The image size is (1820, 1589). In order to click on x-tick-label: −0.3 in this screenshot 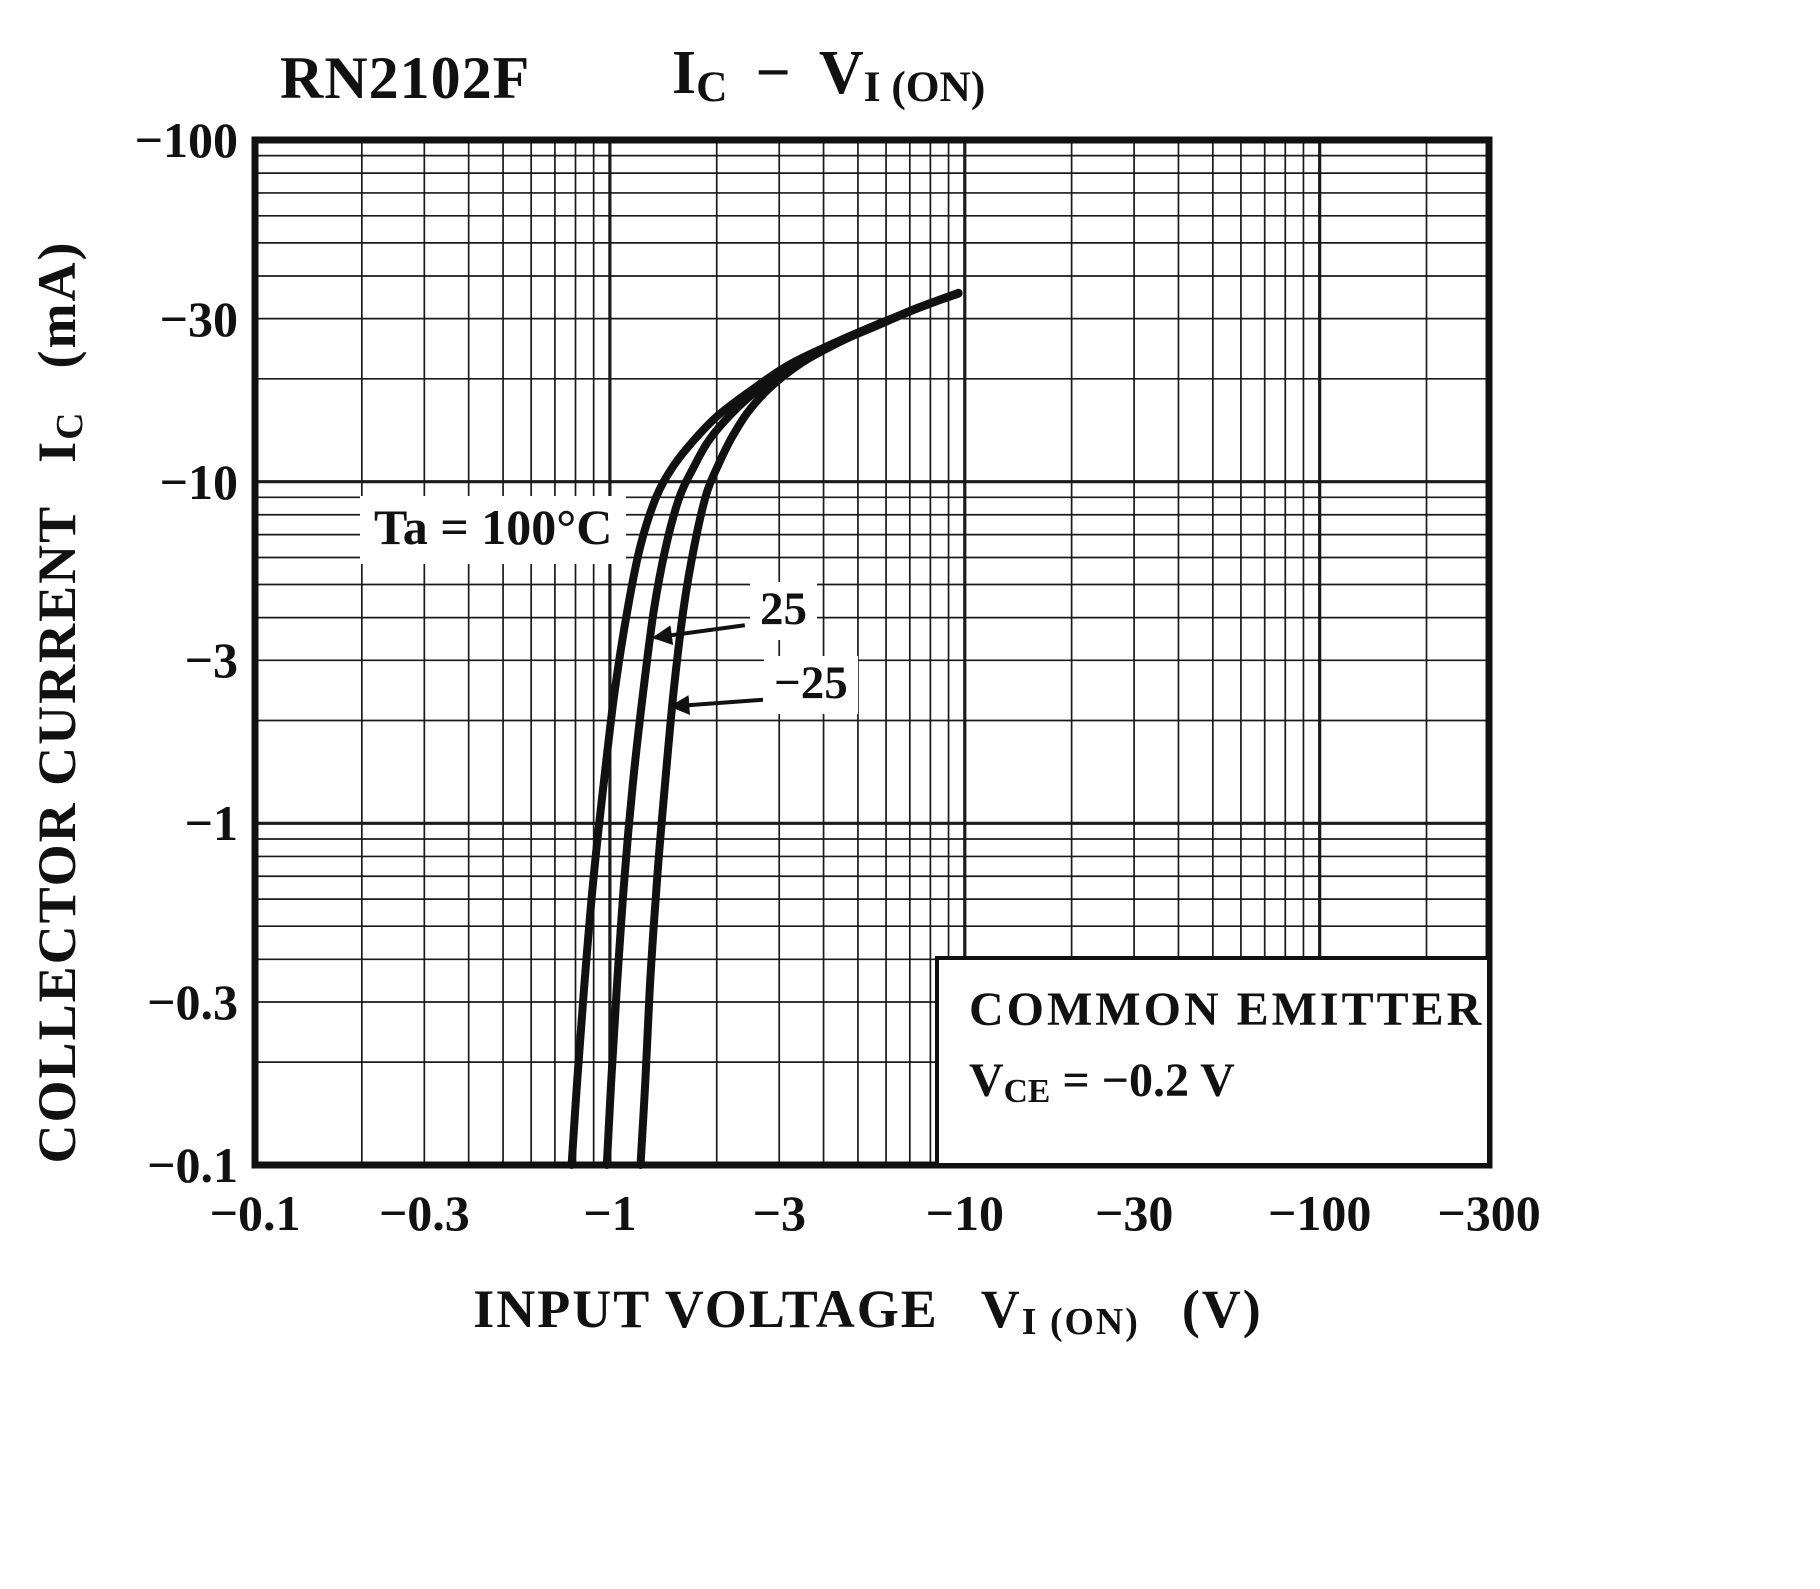, I will do `click(424, 1213)`.